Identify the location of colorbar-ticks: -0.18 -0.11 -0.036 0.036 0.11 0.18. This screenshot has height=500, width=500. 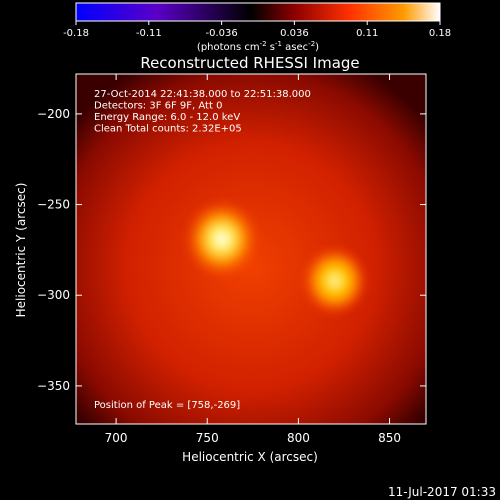
(257, 30).